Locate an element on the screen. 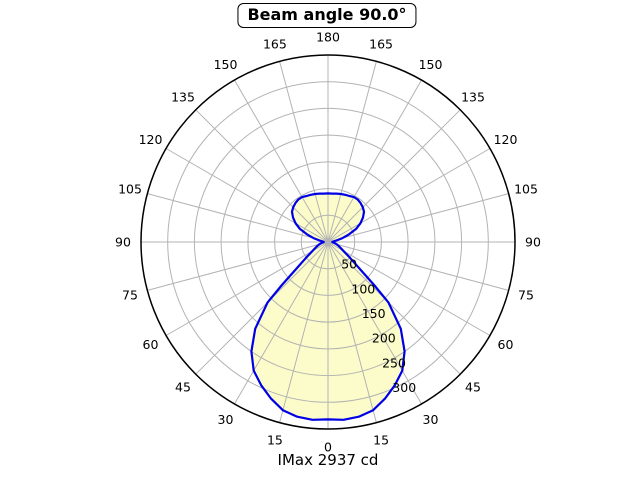 This screenshot has height=480, width=640. imax-label: IMax 2937 cd is located at coordinates (328, 460).